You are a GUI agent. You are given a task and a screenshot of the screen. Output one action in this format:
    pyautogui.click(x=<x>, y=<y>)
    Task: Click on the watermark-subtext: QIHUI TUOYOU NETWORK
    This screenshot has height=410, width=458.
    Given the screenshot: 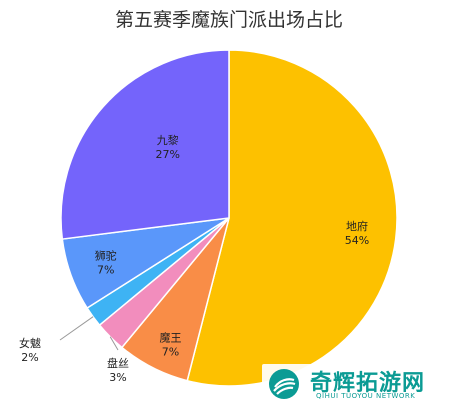 What is the action you would take?
    pyautogui.click(x=366, y=396)
    